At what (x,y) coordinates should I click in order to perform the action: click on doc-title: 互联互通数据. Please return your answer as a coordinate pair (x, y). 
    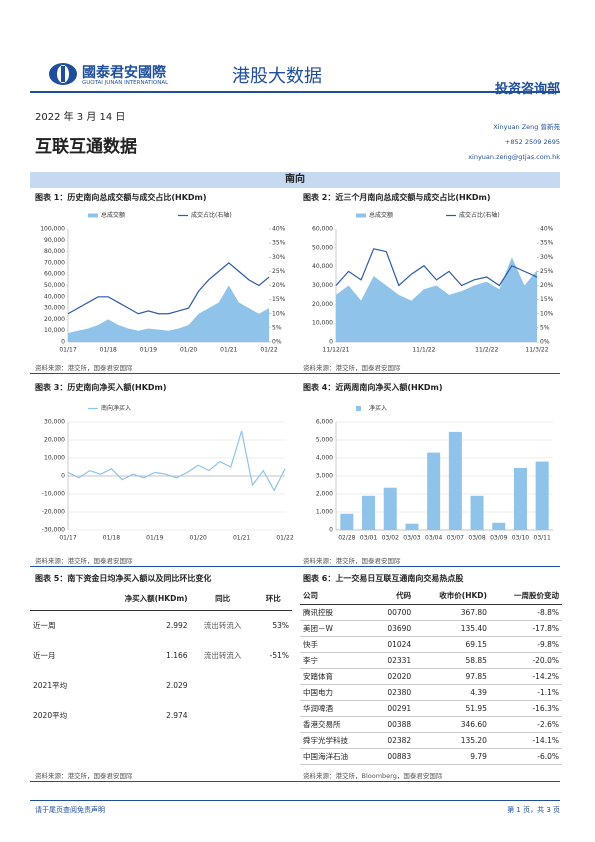
    Looking at the image, I should click on (86, 147).